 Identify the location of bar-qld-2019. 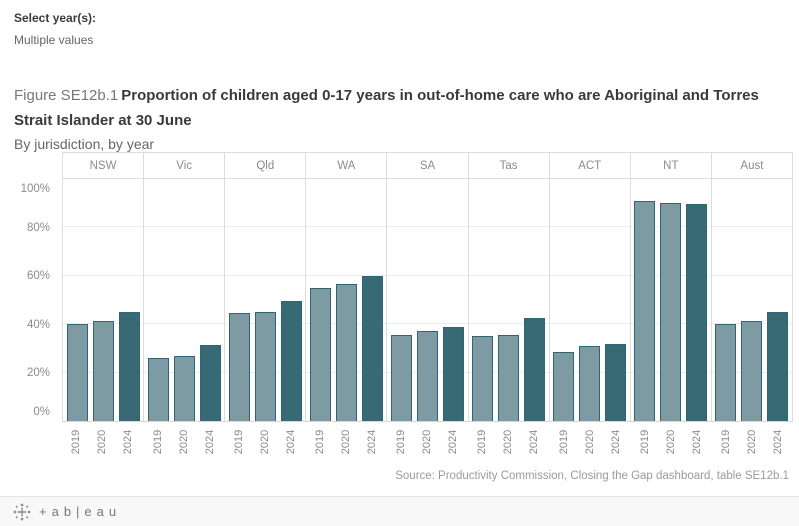
(239, 367).